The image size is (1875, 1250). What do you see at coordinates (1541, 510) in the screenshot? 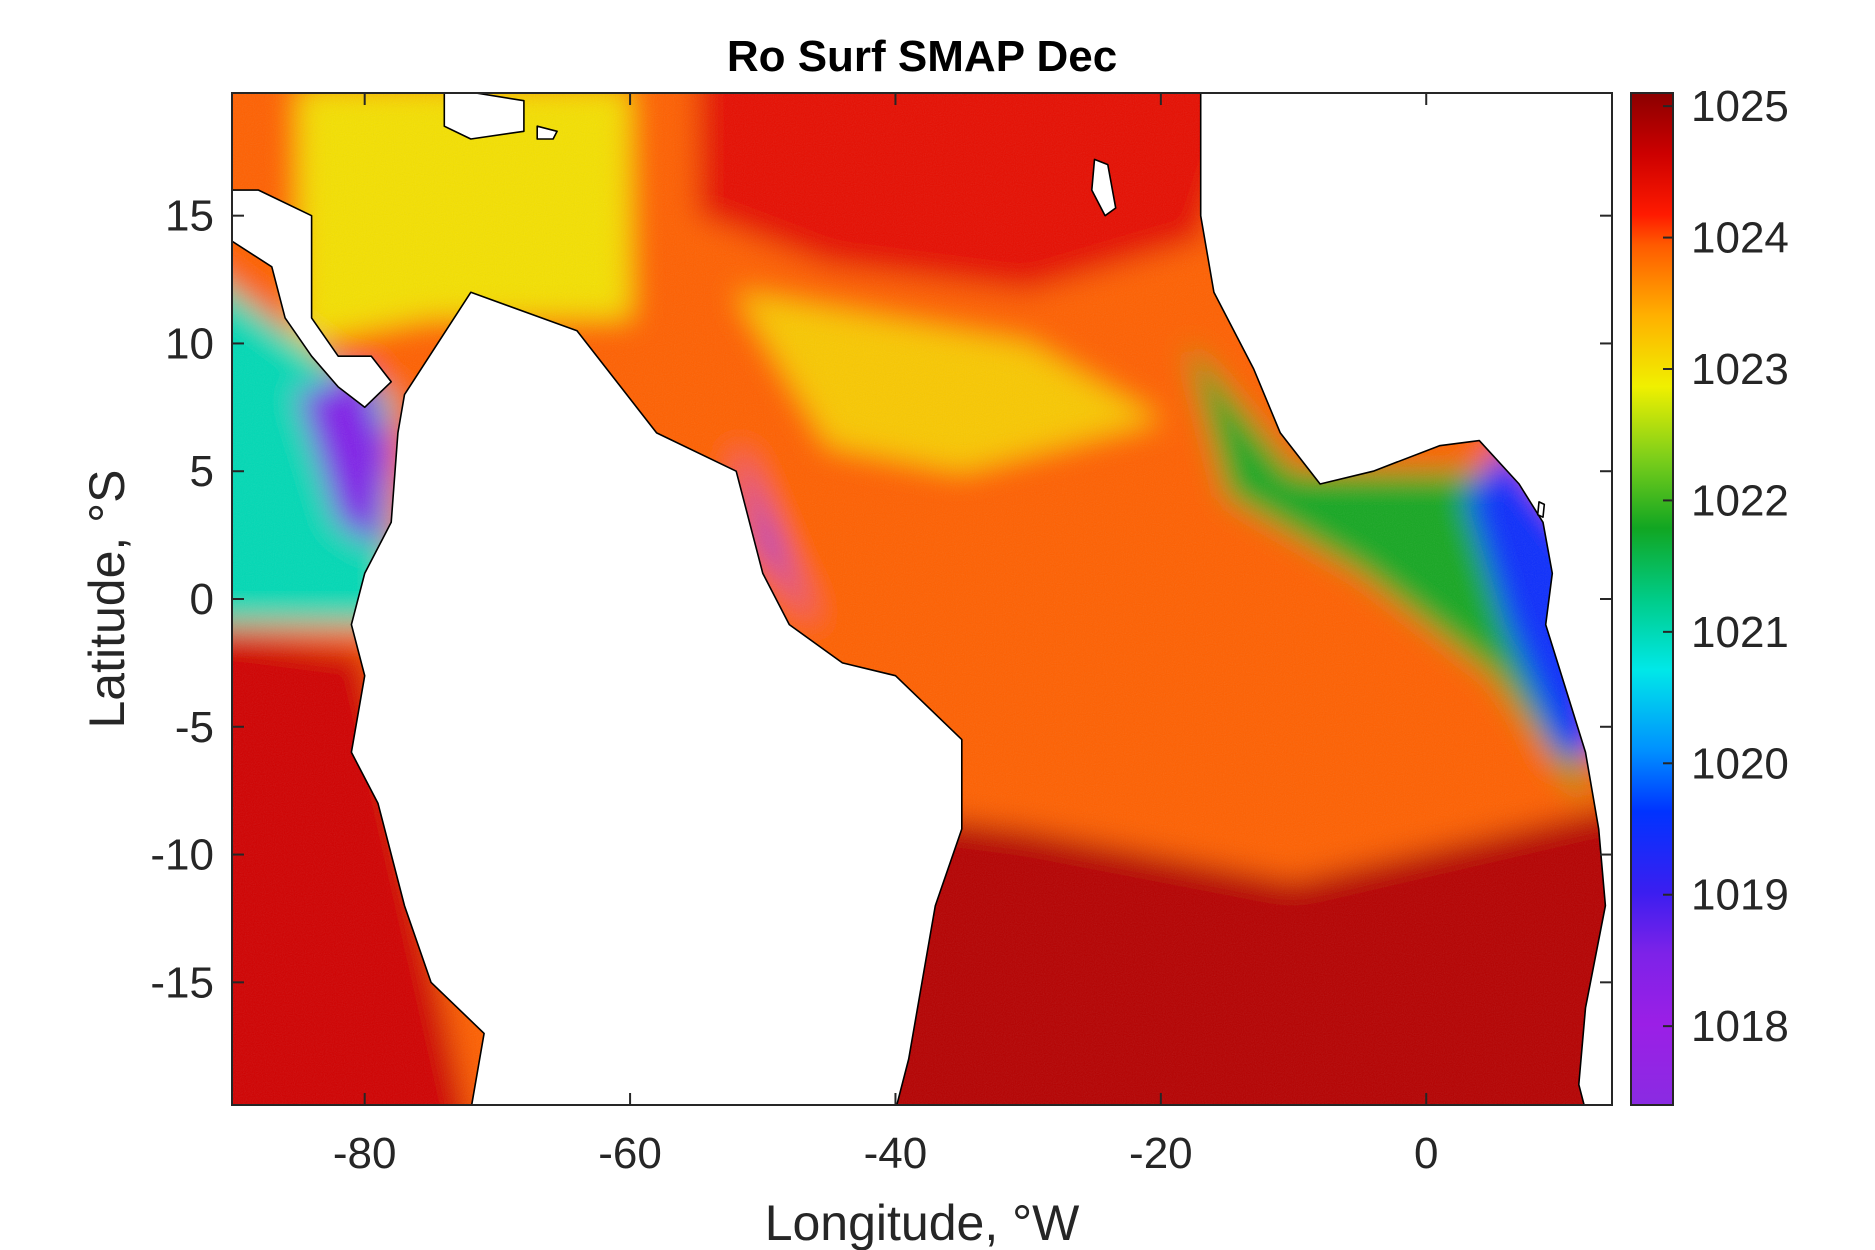
I see `land-bioko-island` at bounding box center [1541, 510].